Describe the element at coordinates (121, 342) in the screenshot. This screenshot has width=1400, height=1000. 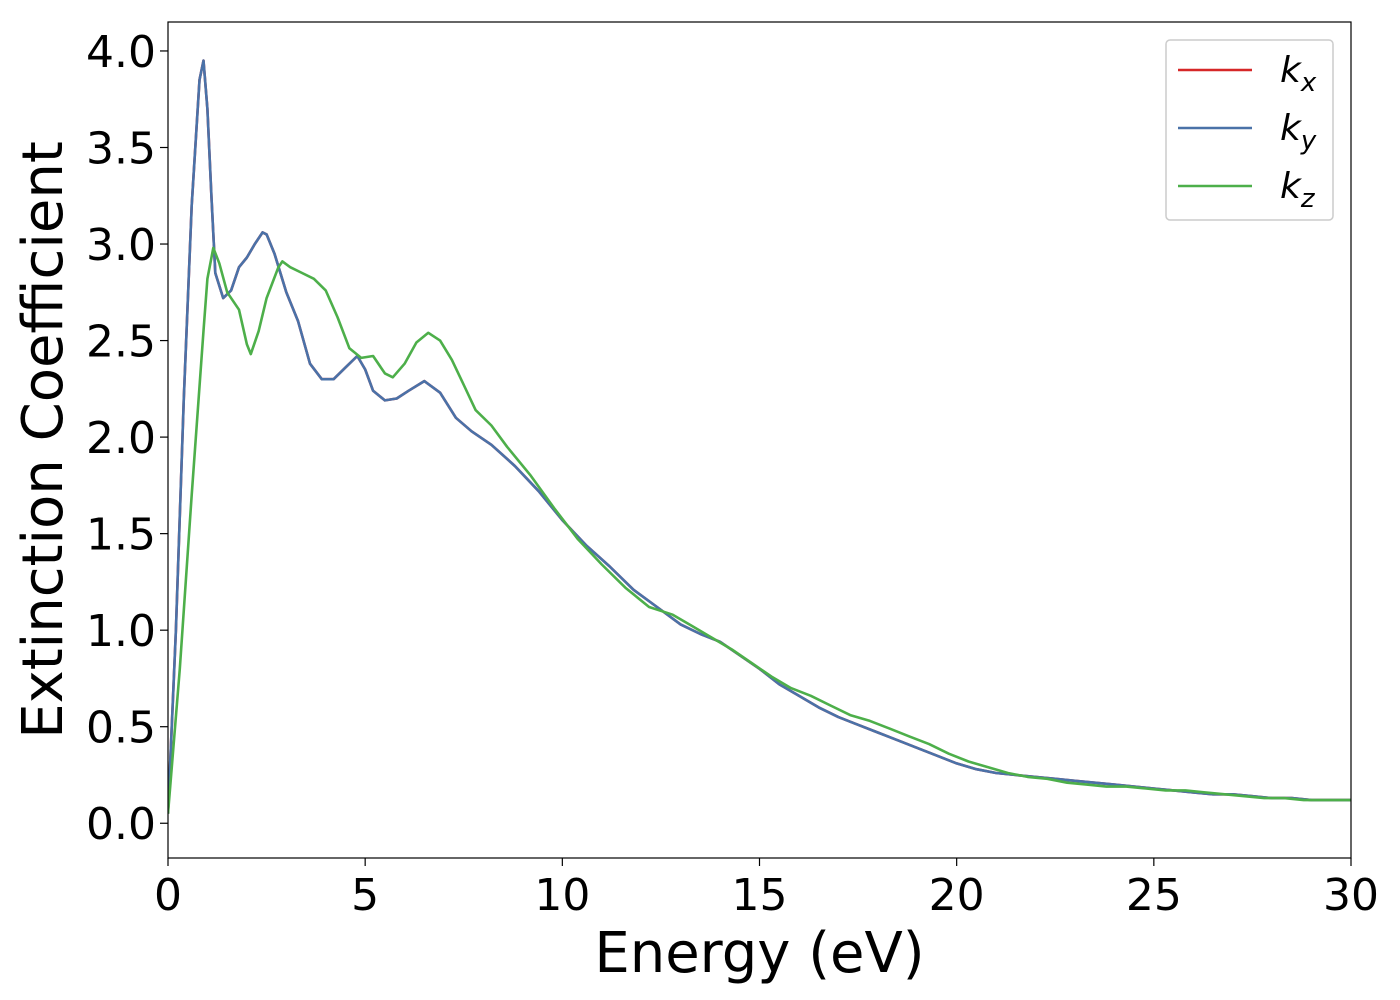
I see `y-tick-label: 2.5` at that location.